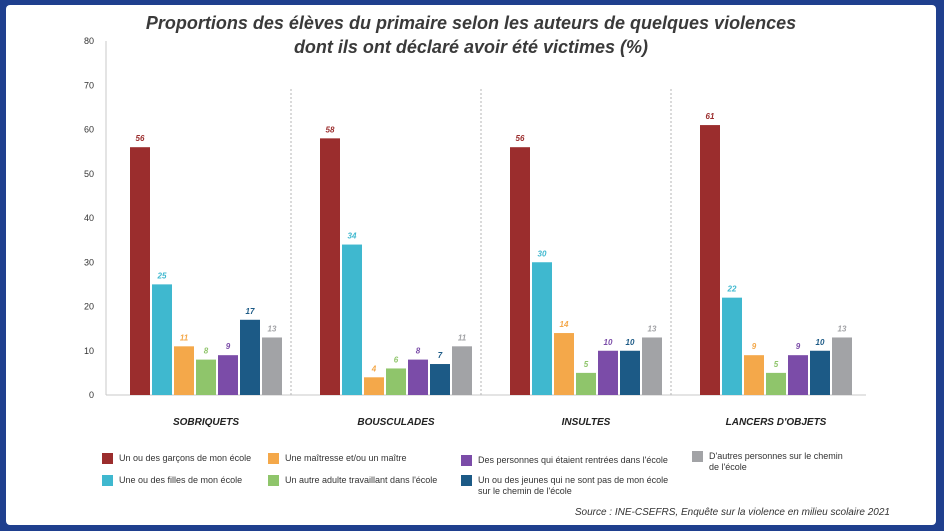  What do you see at coordinates (396, 422) in the screenshot?
I see `category-label: BOUSCULADES` at bounding box center [396, 422].